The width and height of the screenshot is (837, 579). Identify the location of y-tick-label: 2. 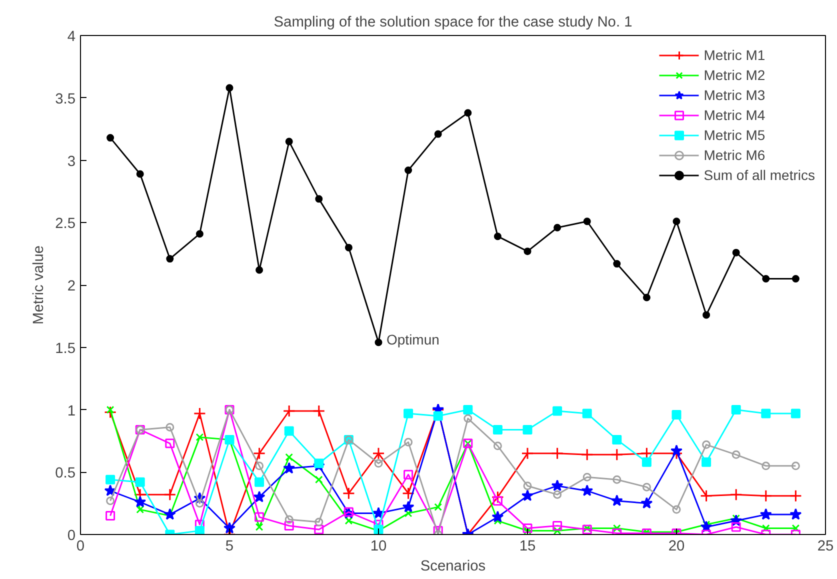
(71, 286).